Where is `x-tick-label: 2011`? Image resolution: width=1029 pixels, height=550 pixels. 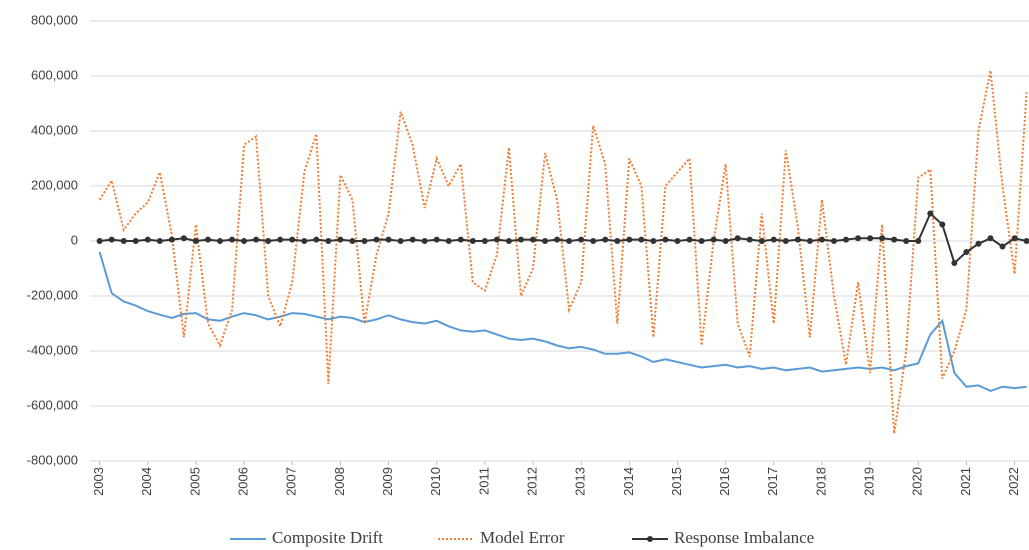 x-tick-label: 2011 is located at coordinates (483, 481).